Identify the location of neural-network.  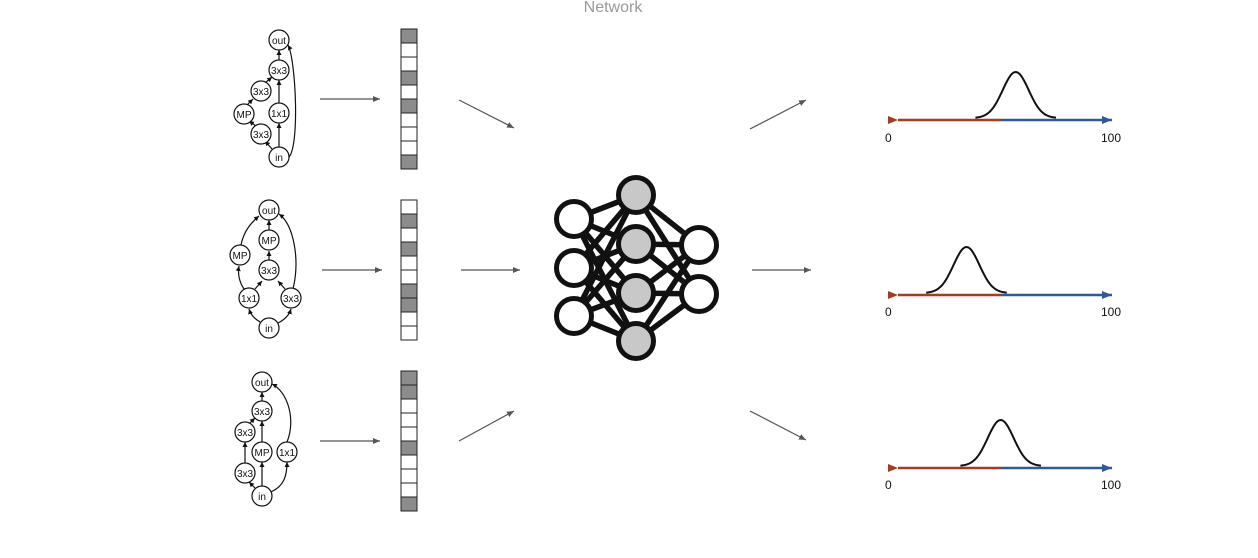
(636, 268).